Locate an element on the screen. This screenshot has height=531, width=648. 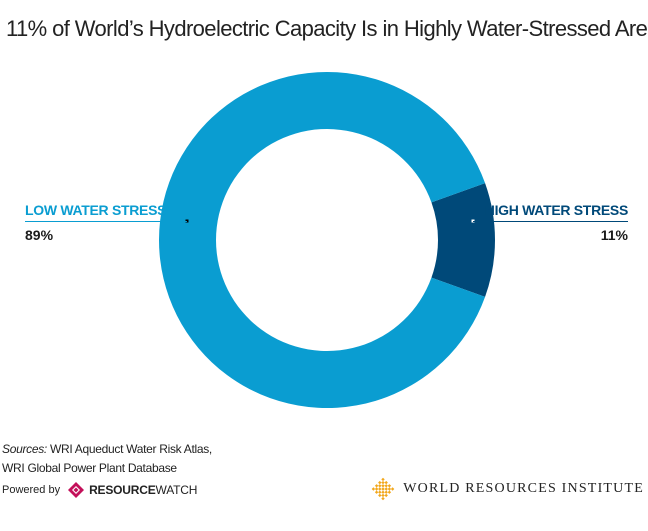
resource-watch-brand: RESOURCEWATCH is located at coordinates (143, 490).